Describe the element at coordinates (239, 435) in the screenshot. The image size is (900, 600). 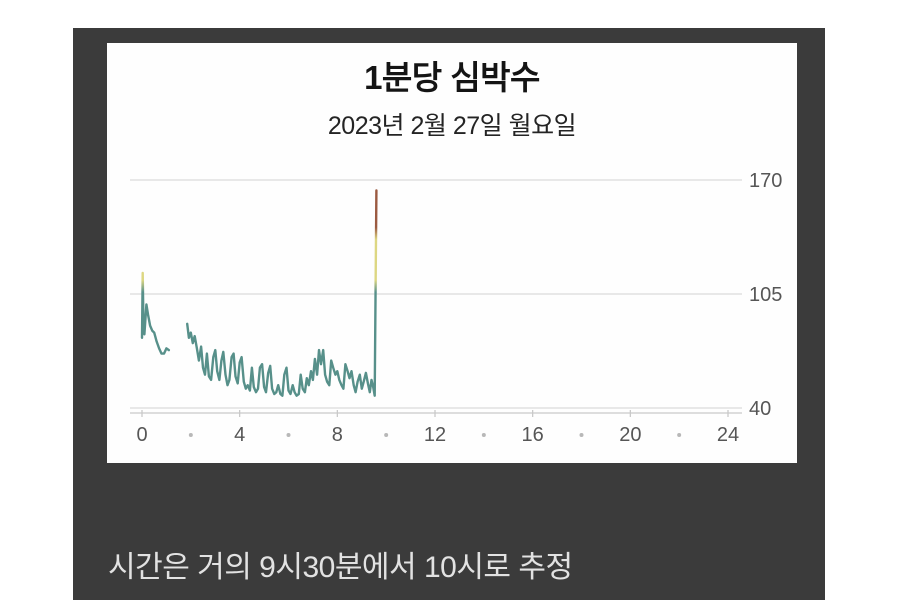
I see `svg-text: 4` at that location.